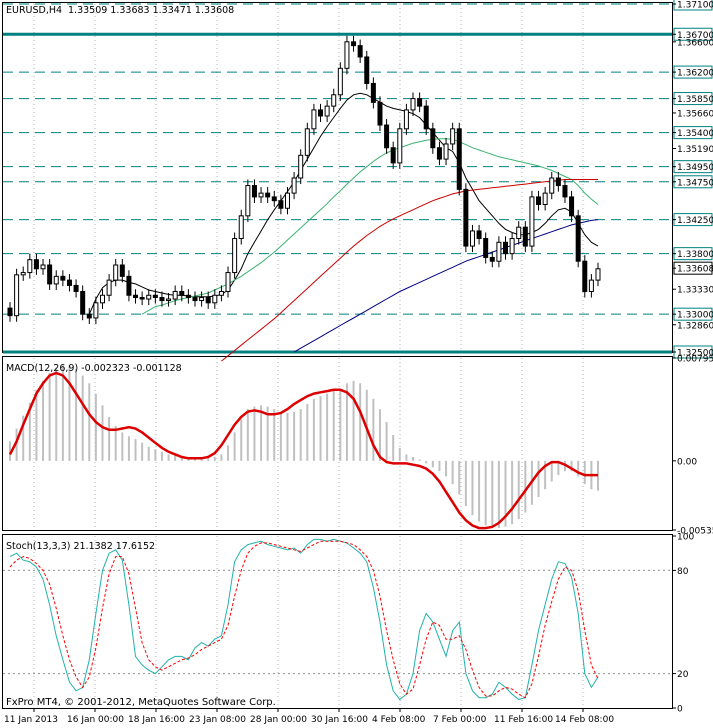 The width and height of the screenshot is (713, 728). I want to click on time-tick-label: 14 Feb 08:00, so click(584, 720).